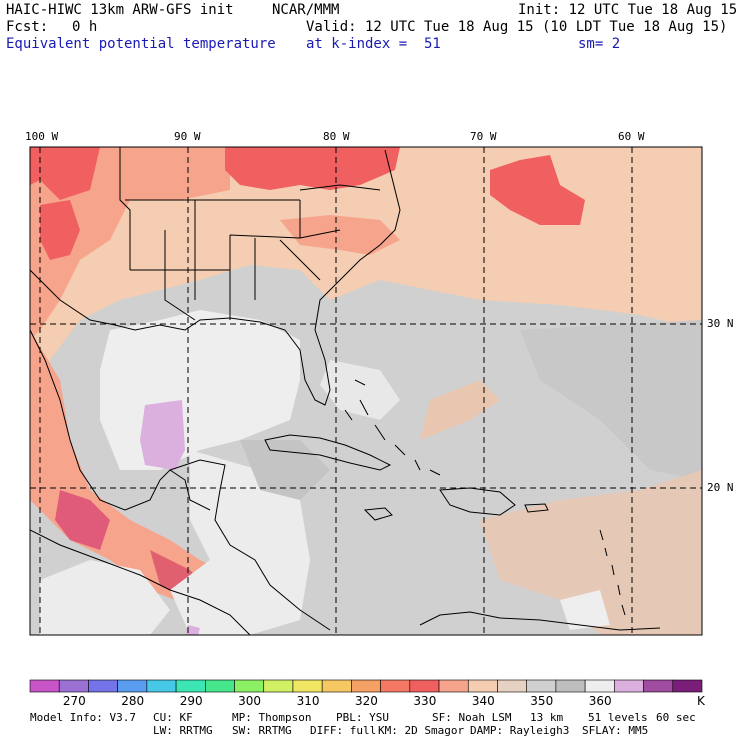  I want to click on colorbar-tick-label: 270, so click(74, 701).